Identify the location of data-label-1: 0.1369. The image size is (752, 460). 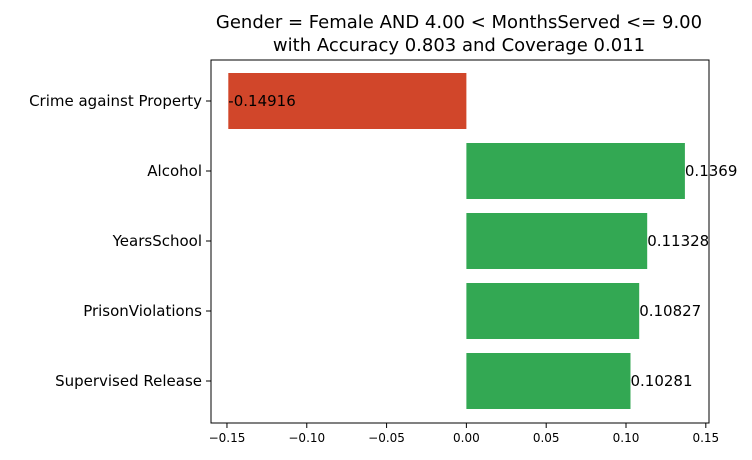
(711, 171).